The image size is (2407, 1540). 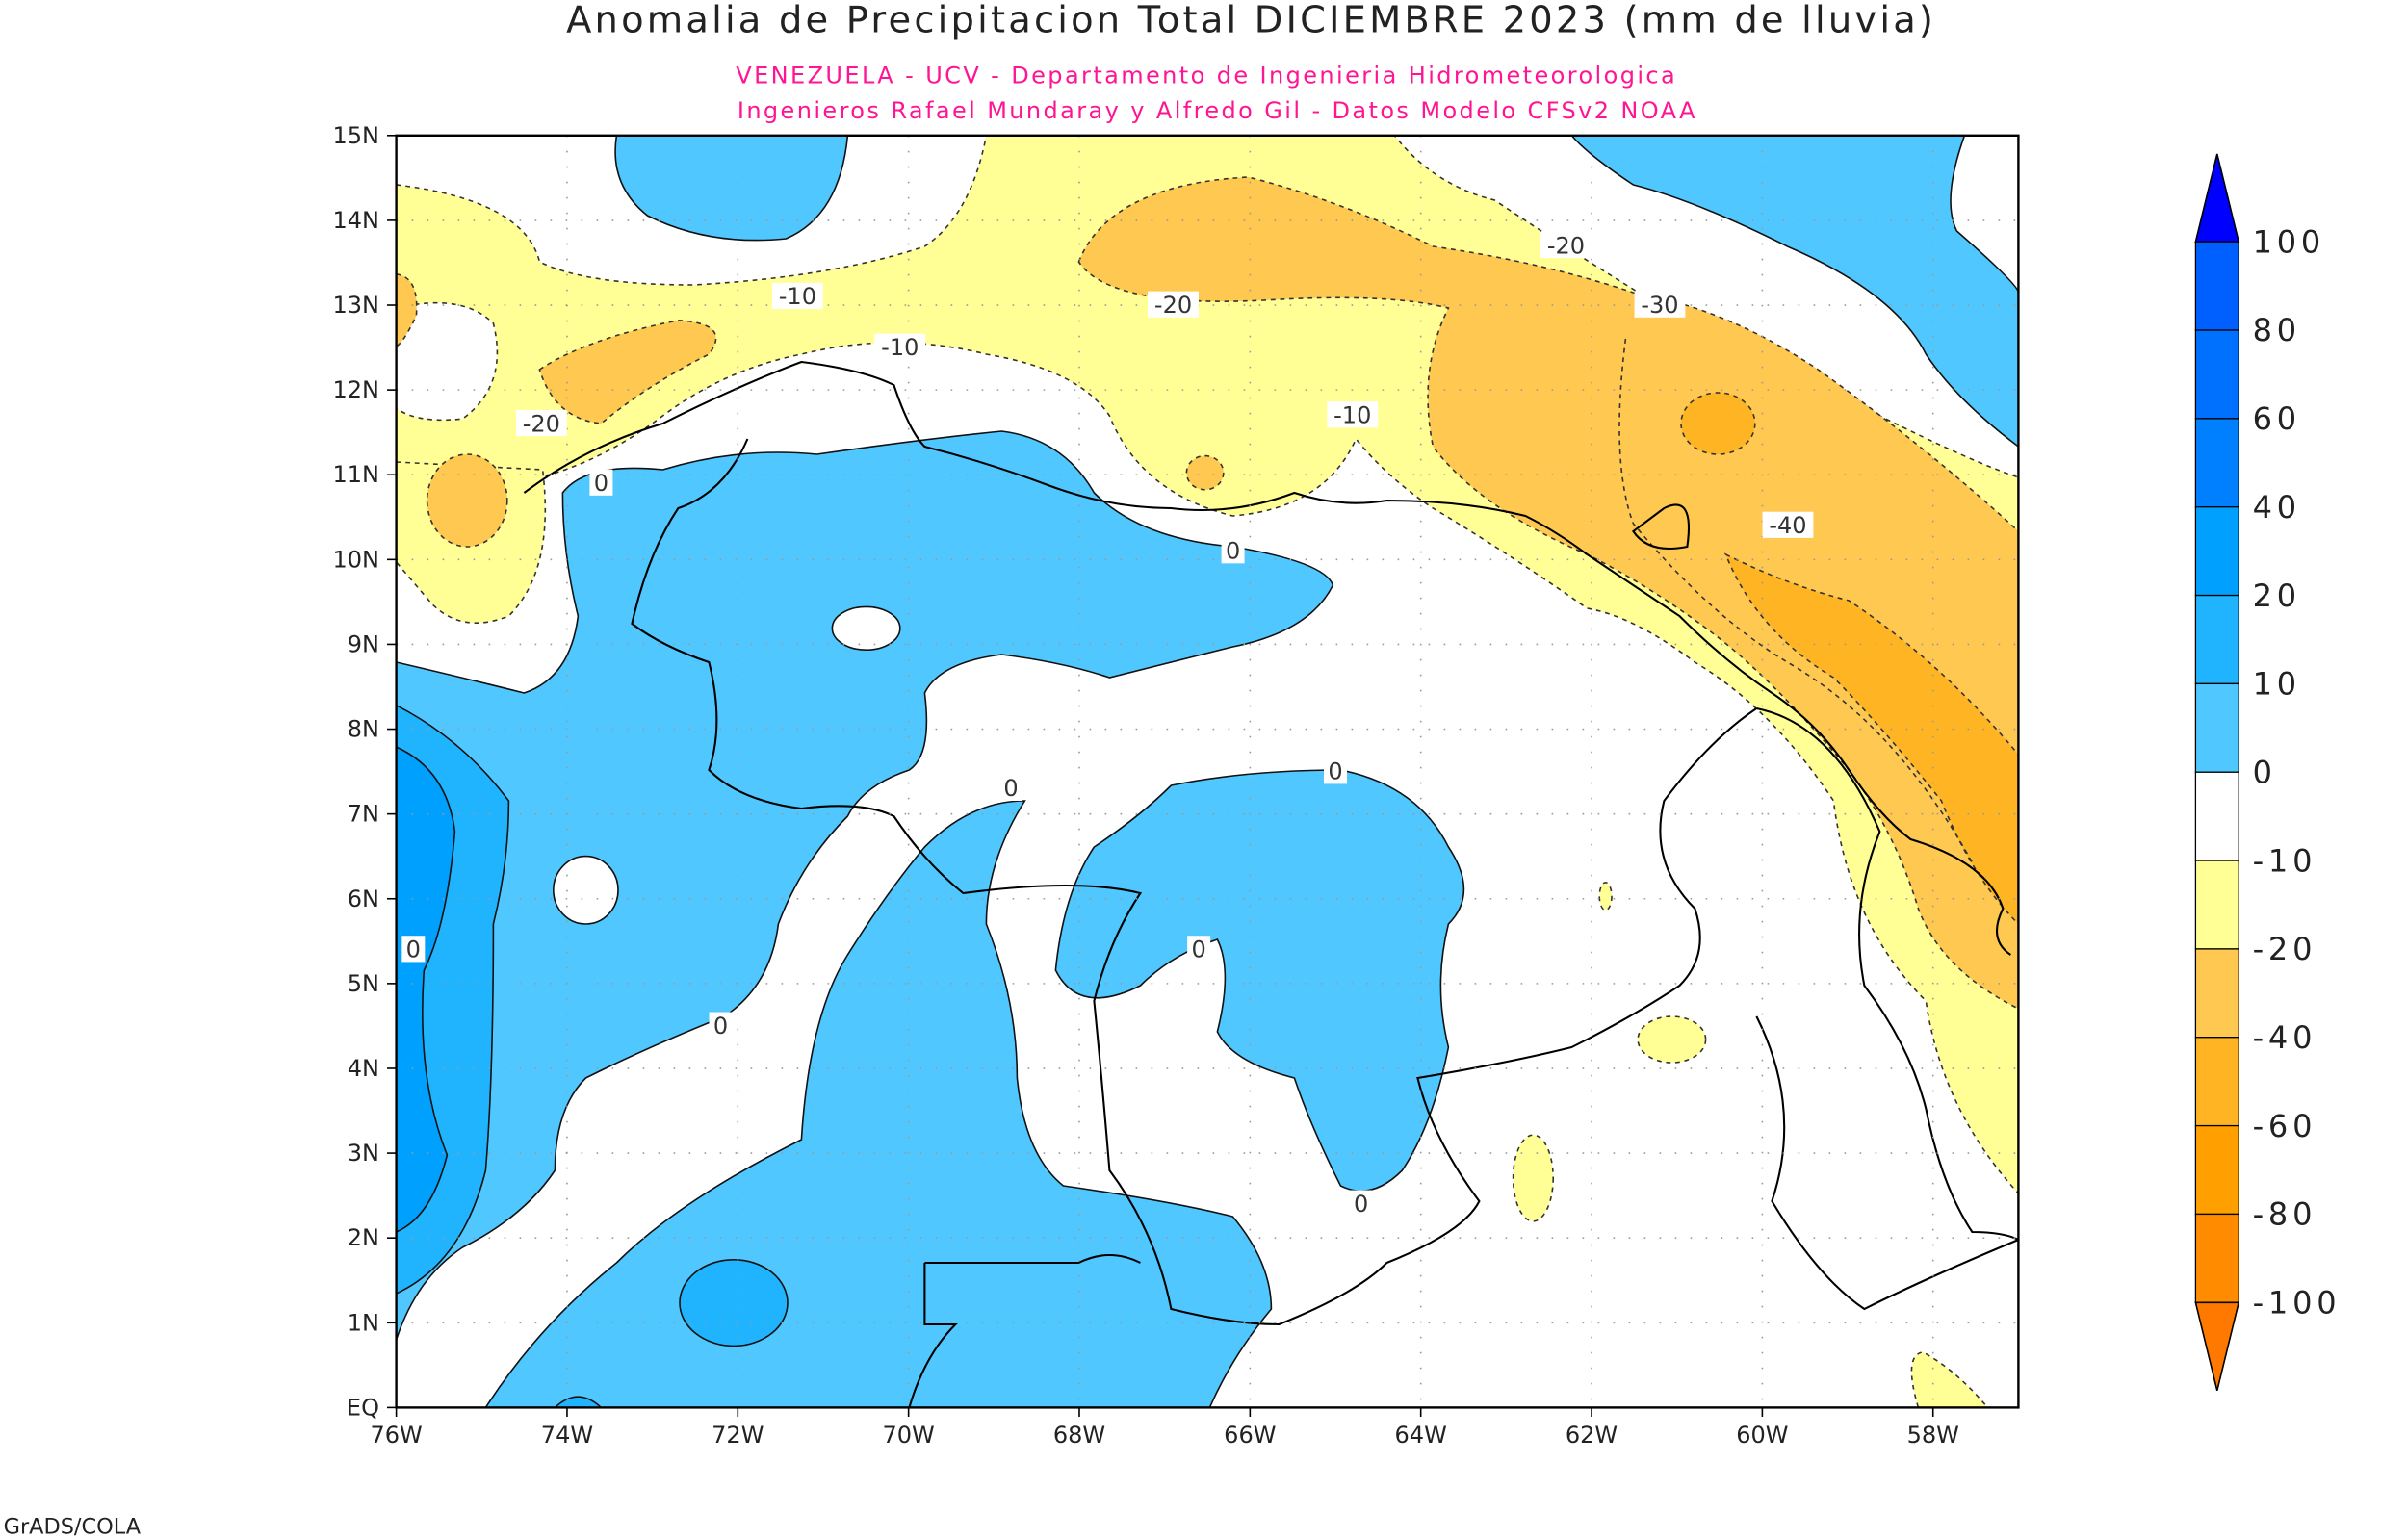 What do you see at coordinates (356, 389) in the screenshot?
I see `lat-tick-label: 12N` at bounding box center [356, 389].